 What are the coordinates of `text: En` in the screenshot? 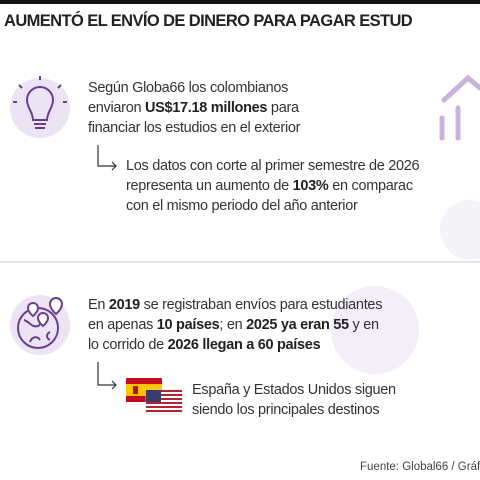 It's located at (98, 305).